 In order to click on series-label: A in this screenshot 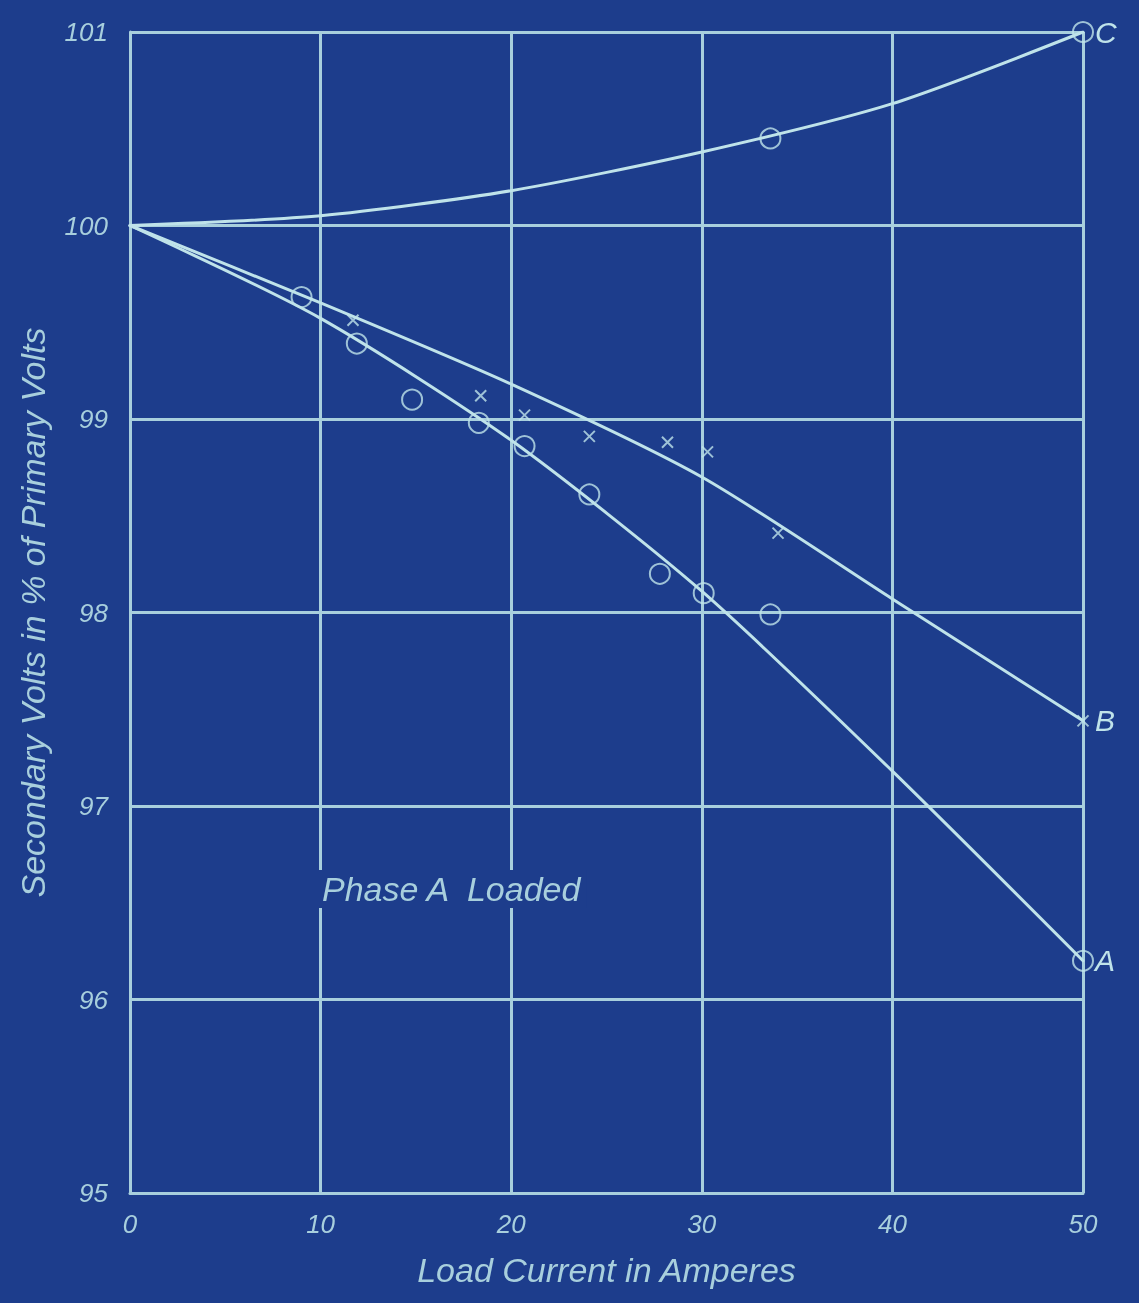, I will do `click(1104, 961)`.